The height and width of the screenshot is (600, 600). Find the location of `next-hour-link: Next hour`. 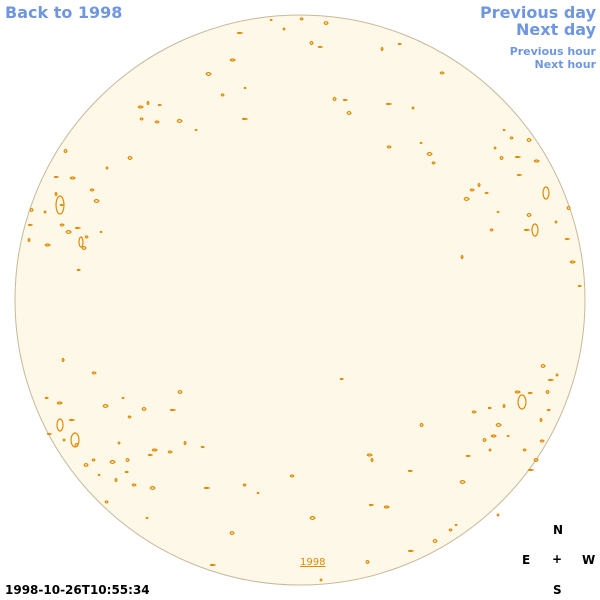

next-hour-link: Next hour is located at coordinates (565, 64).